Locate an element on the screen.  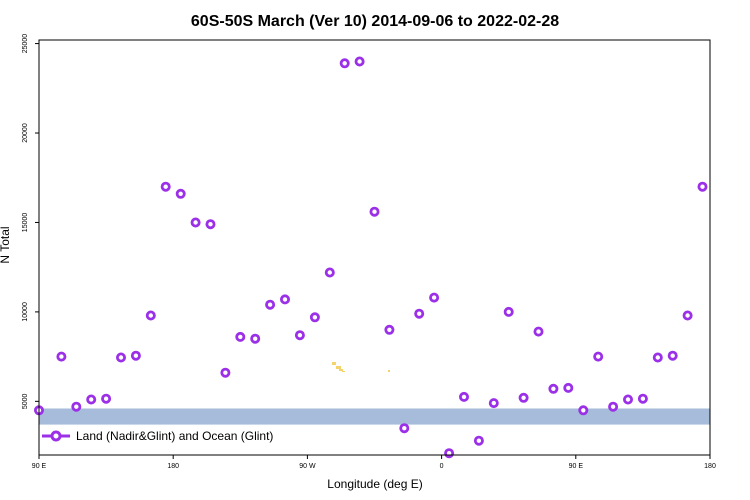
legend: Land (Nadir&Glint) and Ocean (Glint) is located at coordinates (157, 436).